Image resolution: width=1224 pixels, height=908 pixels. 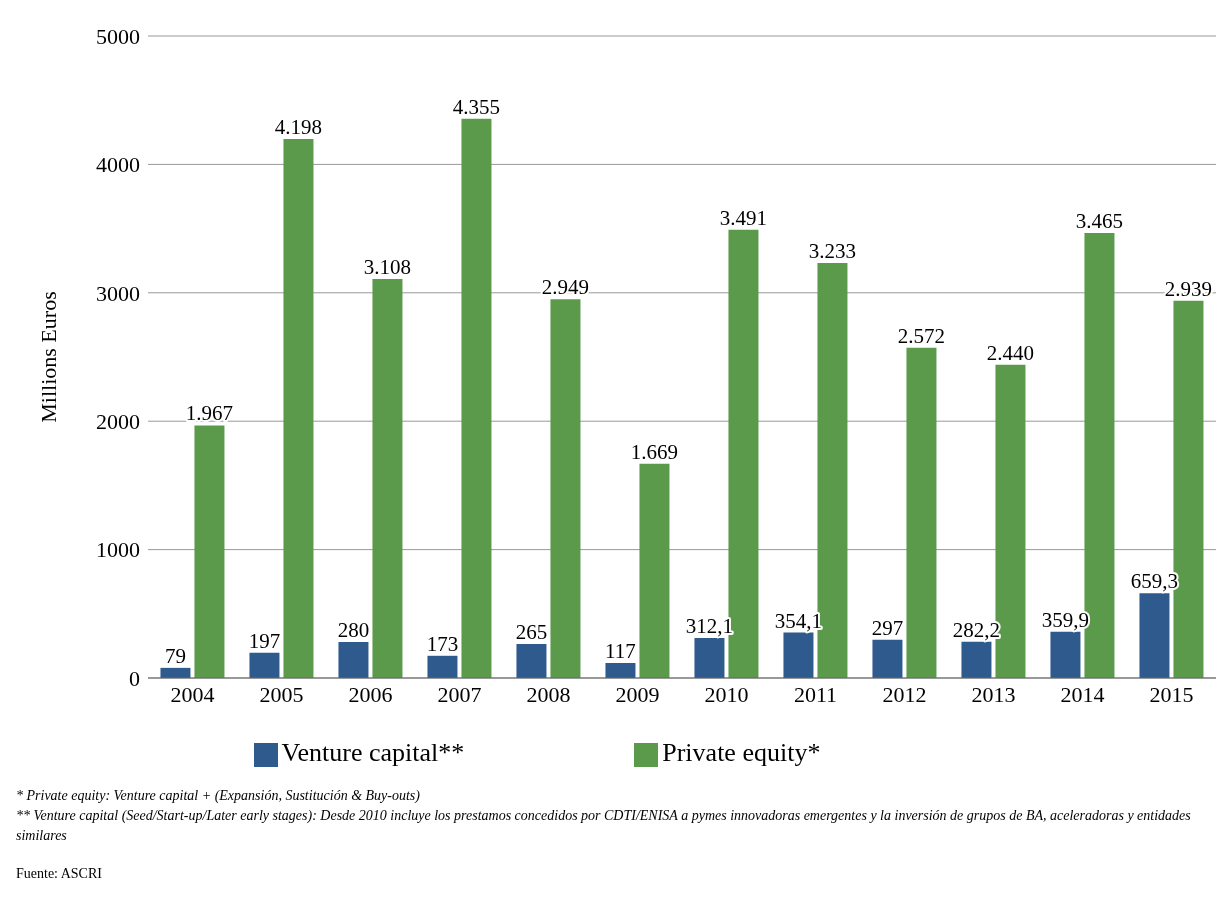 What do you see at coordinates (209, 413) in the screenshot?
I see `data-label: 1.967` at bounding box center [209, 413].